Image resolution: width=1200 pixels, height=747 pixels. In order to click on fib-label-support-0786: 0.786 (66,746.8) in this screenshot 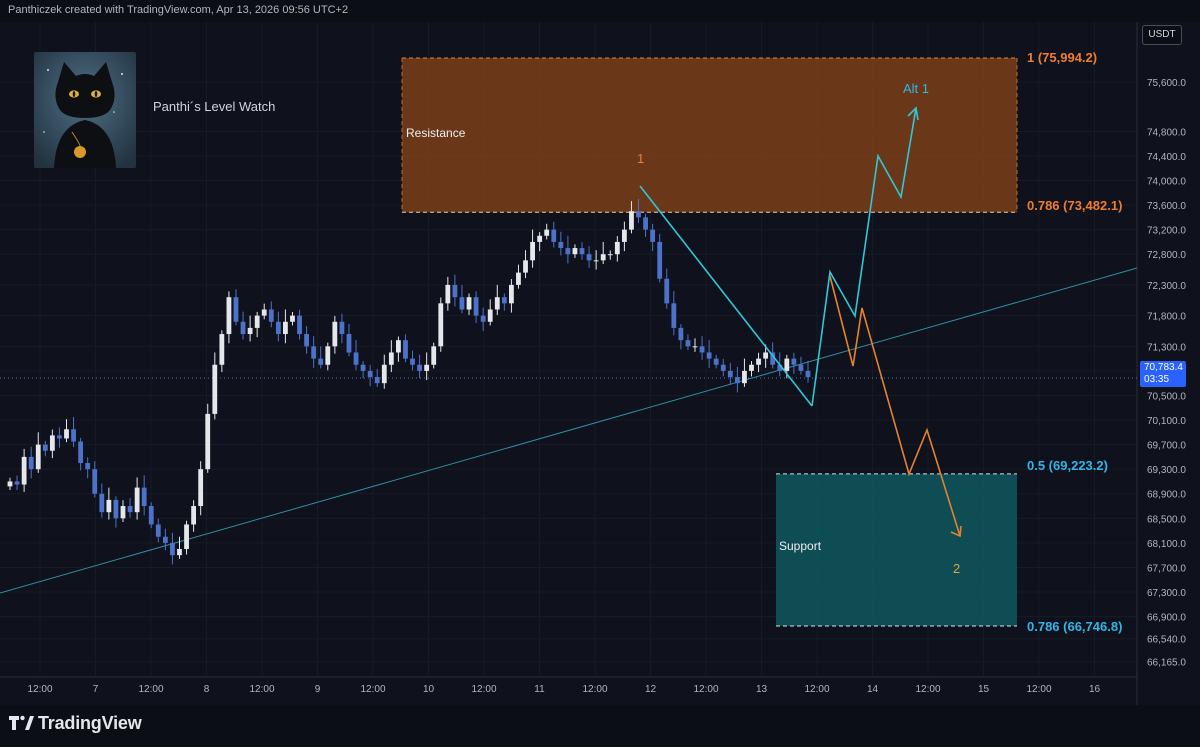, I will do `click(1075, 626)`.